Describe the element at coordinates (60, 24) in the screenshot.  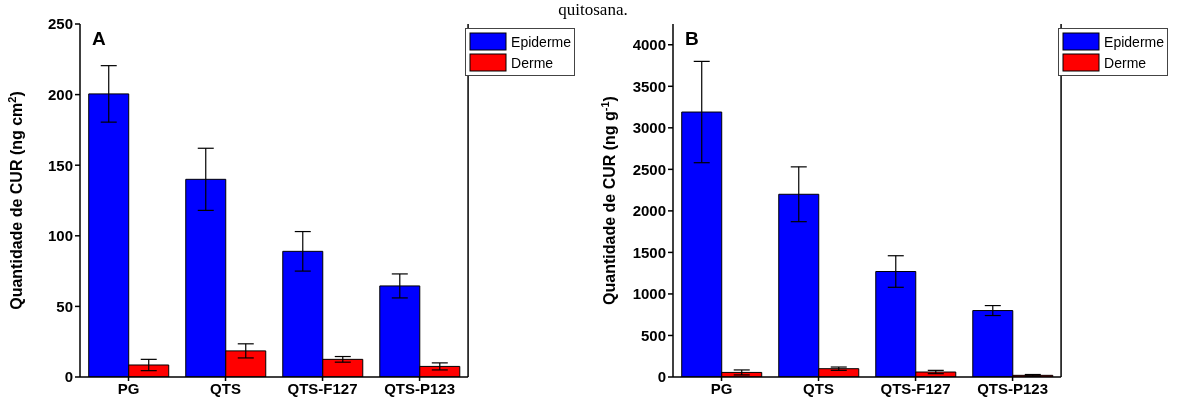
I see `y-tick-label: 250` at that location.